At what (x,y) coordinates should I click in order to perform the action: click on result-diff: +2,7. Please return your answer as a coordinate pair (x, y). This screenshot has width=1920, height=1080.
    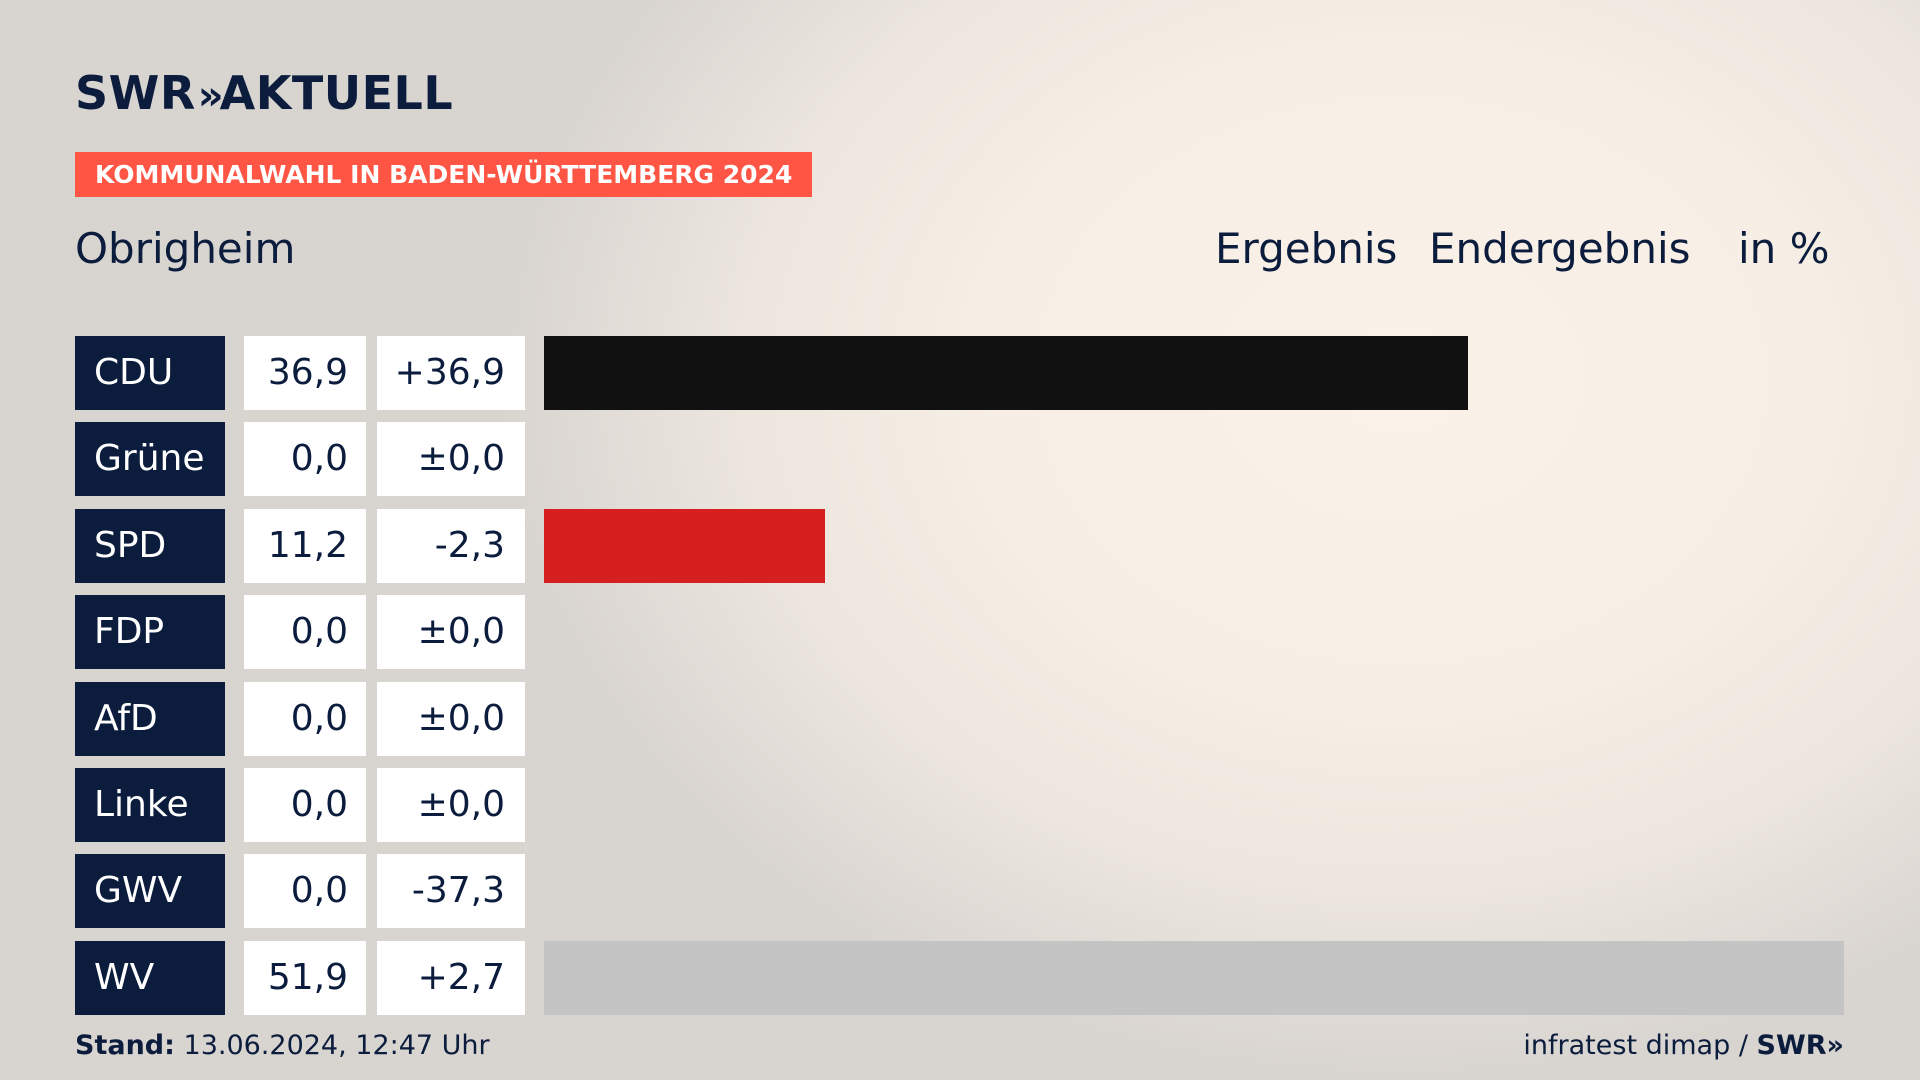
    Looking at the image, I should click on (451, 977).